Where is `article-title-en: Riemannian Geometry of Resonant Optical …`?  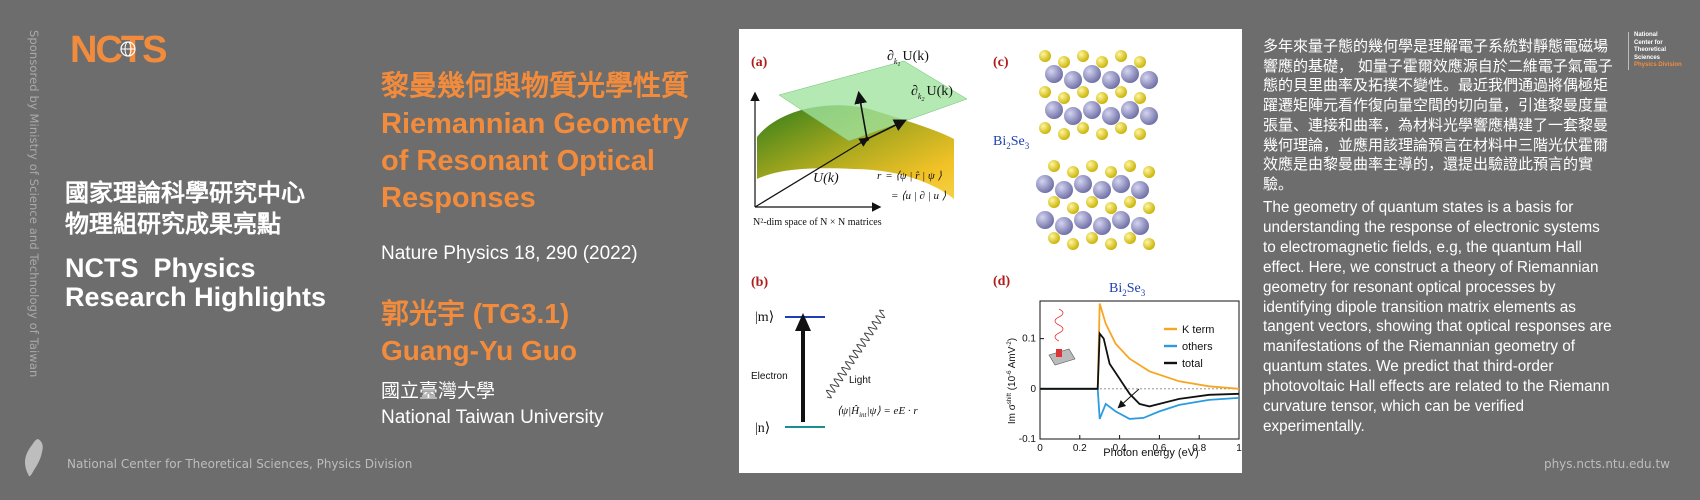 article-title-en: Riemannian Geometry of Resonant Optical … is located at coordinates (535, 161).